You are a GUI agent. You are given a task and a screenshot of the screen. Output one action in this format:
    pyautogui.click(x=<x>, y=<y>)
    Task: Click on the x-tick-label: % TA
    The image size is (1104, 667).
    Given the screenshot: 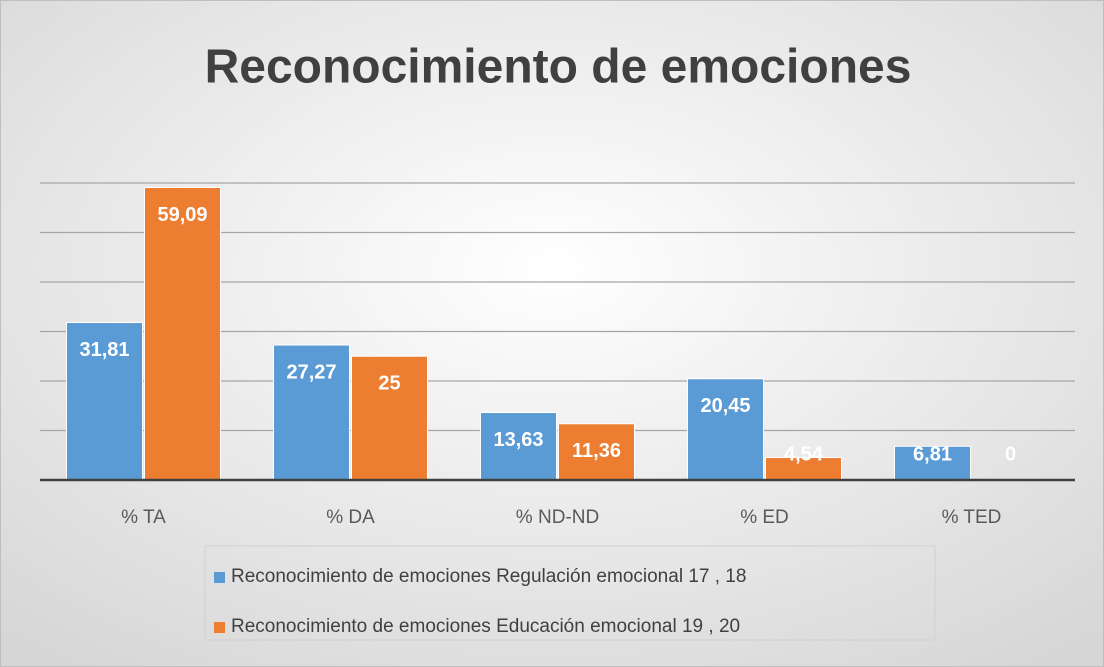 What is the action you would take?
    pyautogui.click(x=143, y=517)
    